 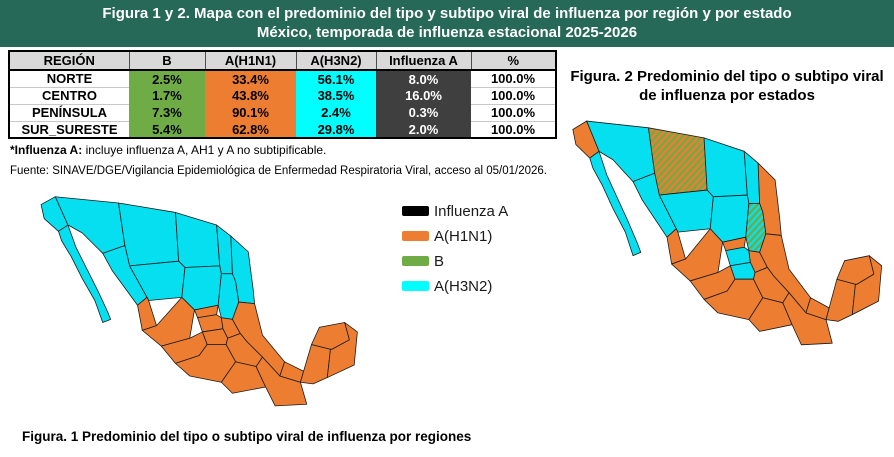 I want to click on legend-swatch-h1n1, so click(x=415, y=236).